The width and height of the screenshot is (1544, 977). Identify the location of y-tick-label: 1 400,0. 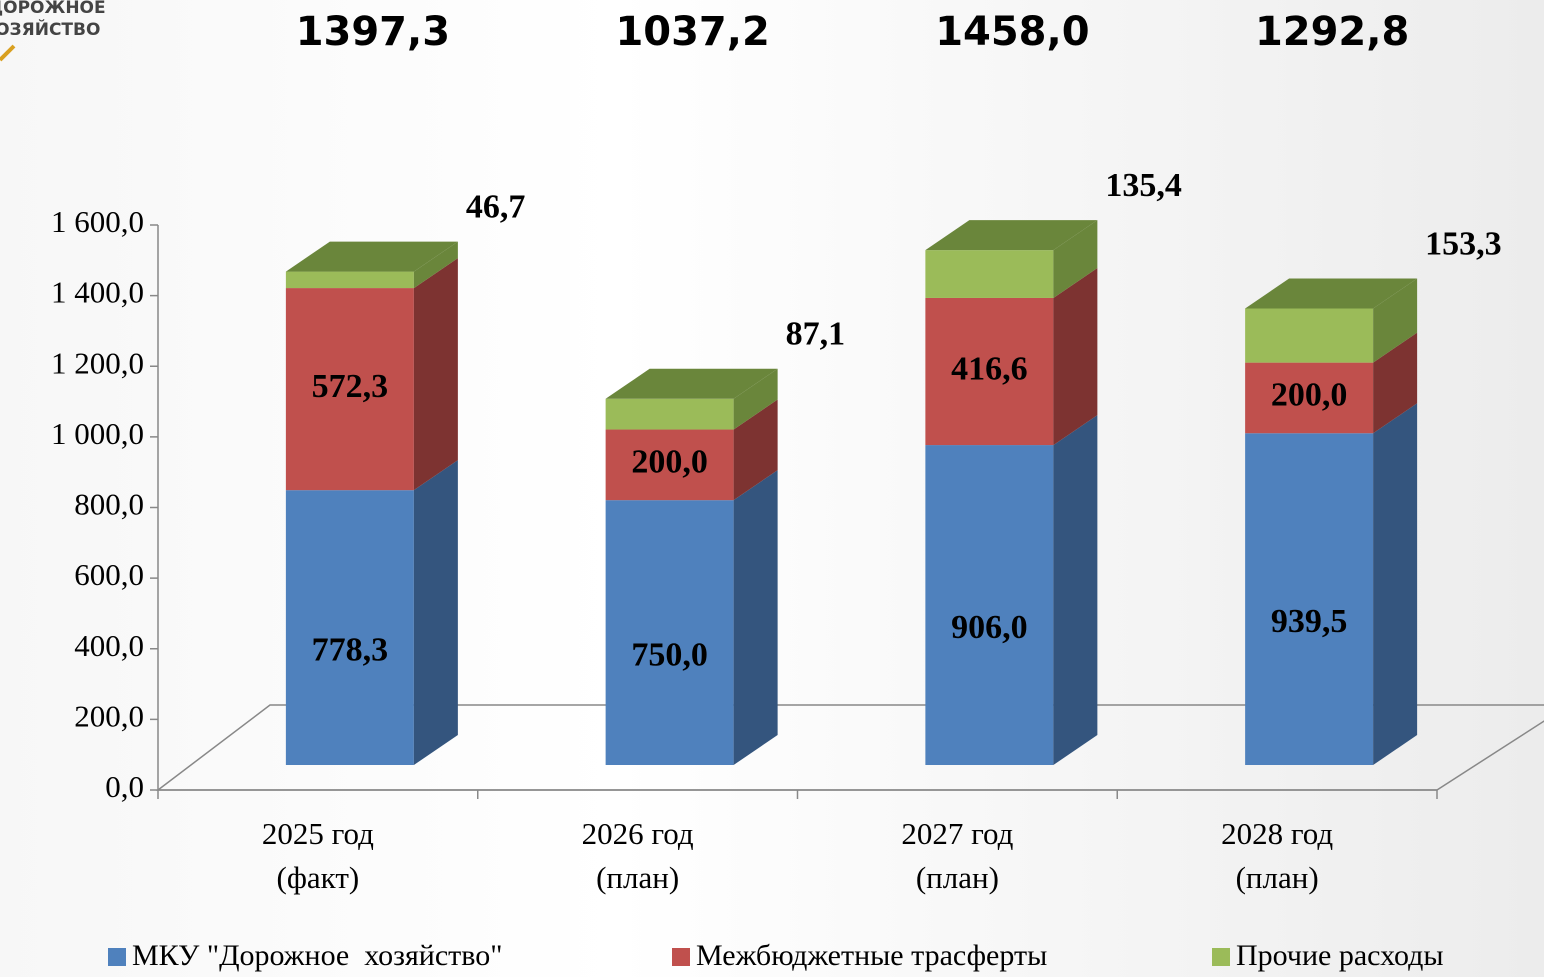
(97, 292).